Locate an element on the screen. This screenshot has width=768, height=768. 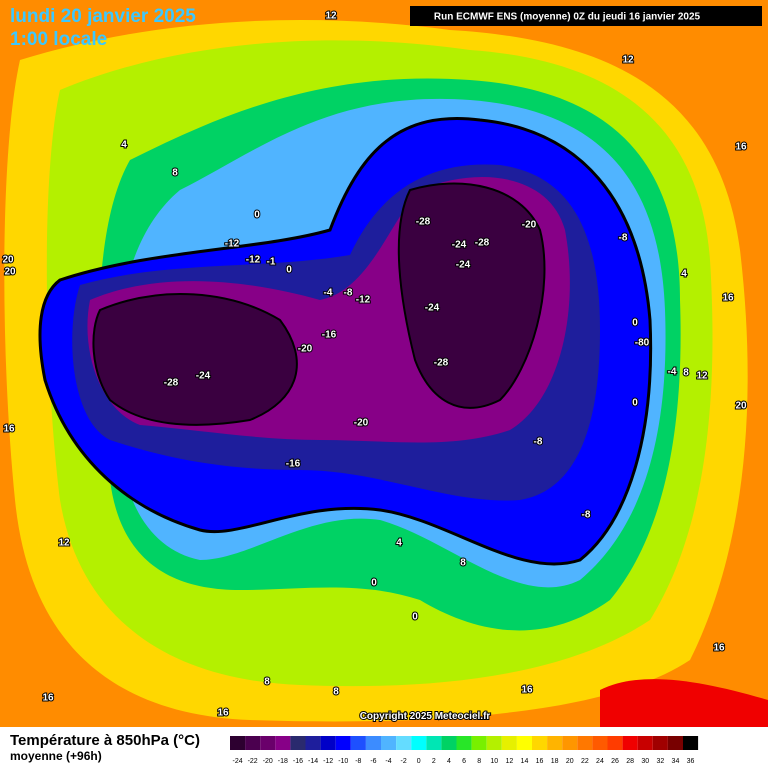
scale-label: 16 is located at coordinates (540, 761).